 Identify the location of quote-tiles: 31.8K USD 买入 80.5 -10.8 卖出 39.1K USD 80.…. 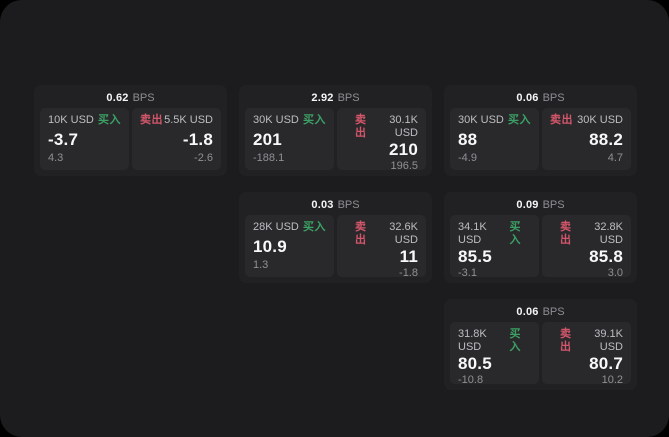
(540, 354).